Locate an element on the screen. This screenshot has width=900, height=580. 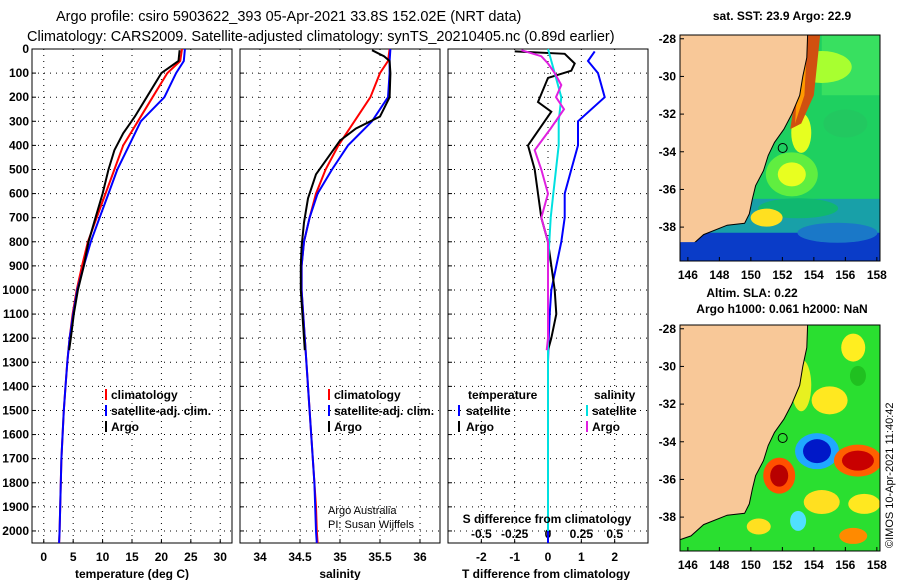
depth-tick-label: 2000 is located at coordinates (15, 531).